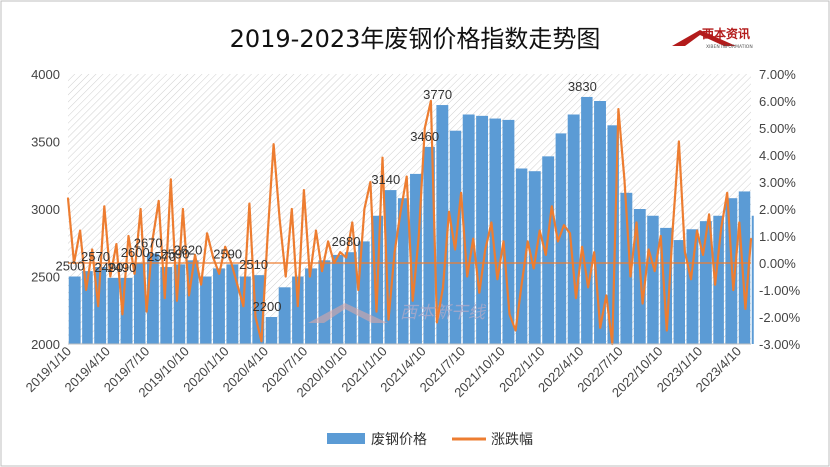 The width and height of the screenshot is (830, 467). I want to click on legend-swatch-bars, so click(346, 438).